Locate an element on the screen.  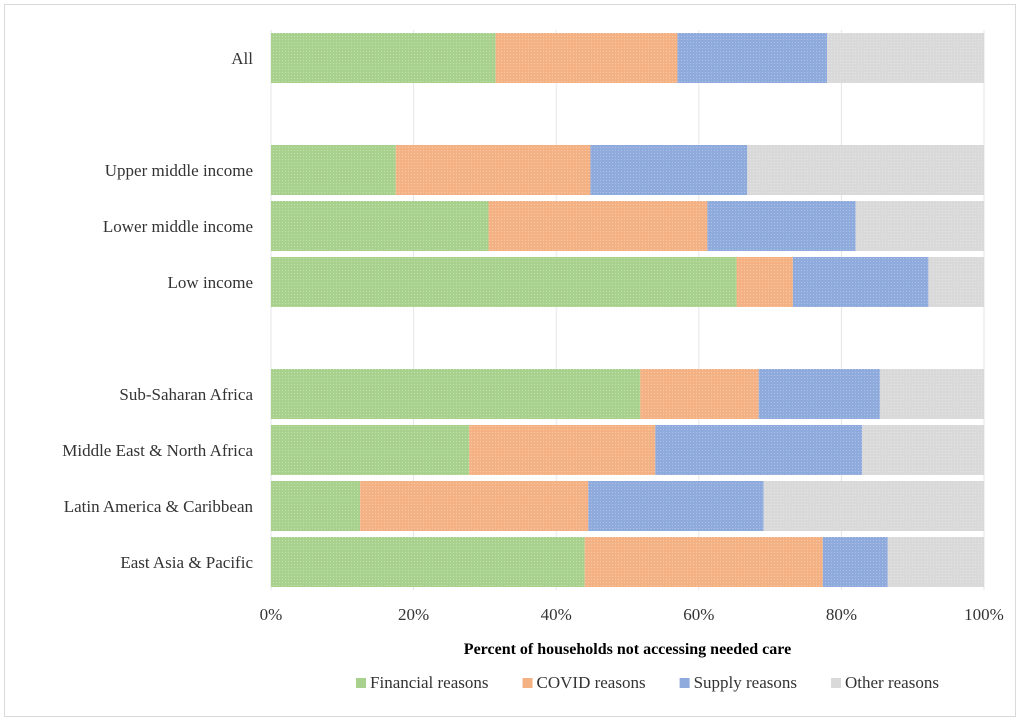
category-label: Middle East & North Africa is located at coordinates (157, 450).